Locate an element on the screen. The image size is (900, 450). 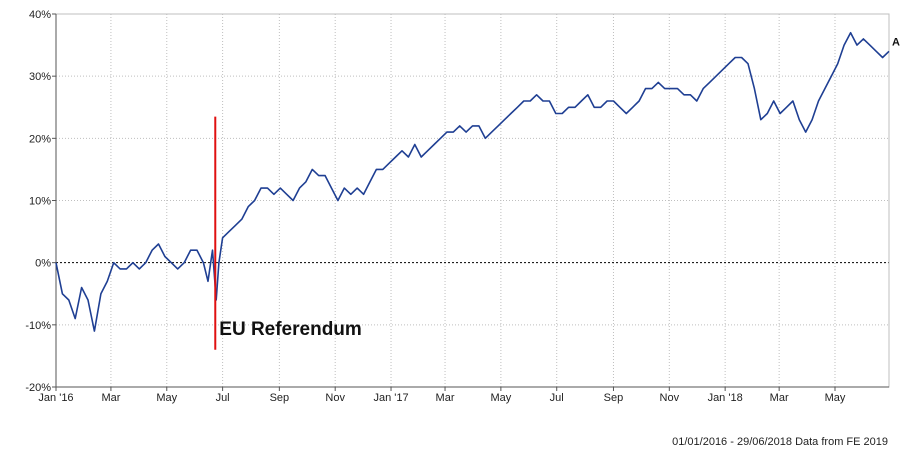
y-tick-label: 0% is located at coordinates (43, 264).